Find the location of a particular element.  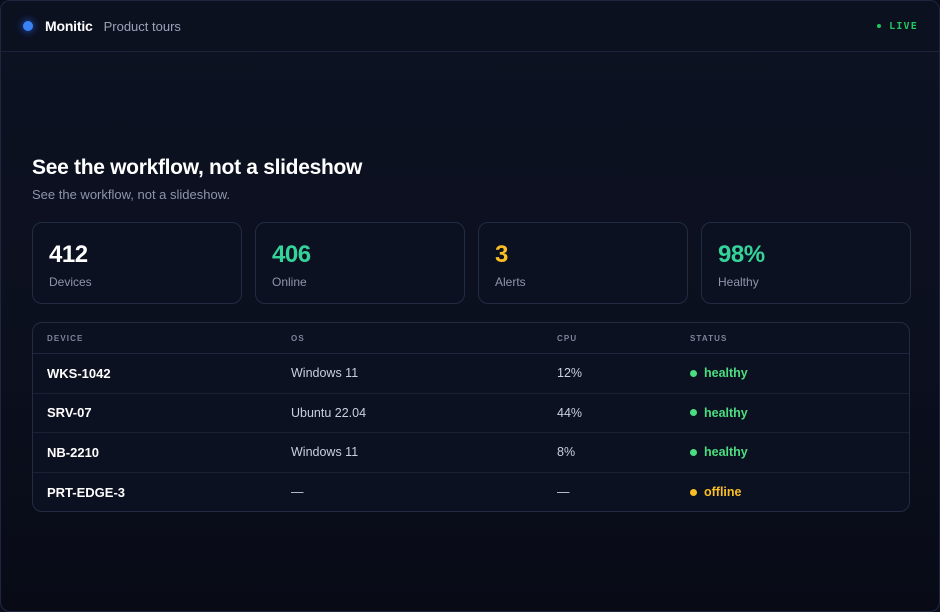

device-name: WKS-1042 is located at coordinates (79, 373).